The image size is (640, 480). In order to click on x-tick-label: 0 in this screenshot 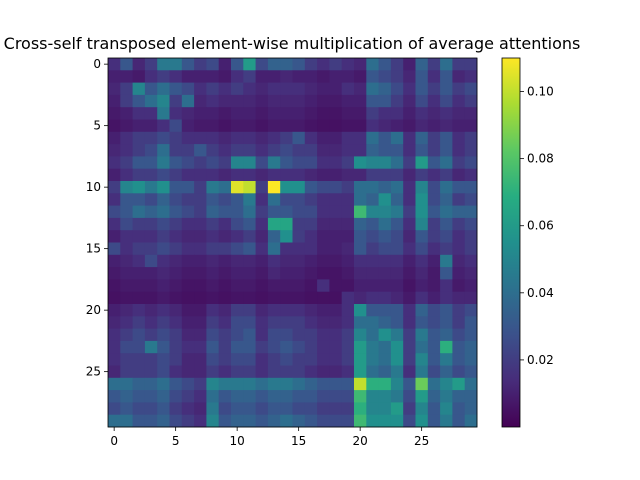, I will do `click(114, 441)`.